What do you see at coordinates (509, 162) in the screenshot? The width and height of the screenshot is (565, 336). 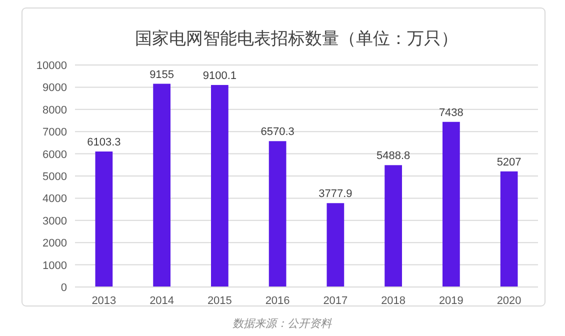 I see `data-label: 5207` at bounding box center [509, 162].